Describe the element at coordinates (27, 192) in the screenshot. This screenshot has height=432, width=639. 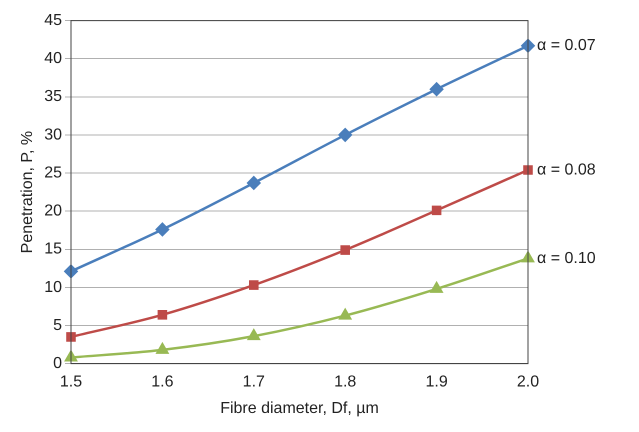
I see `y-axis-title: Penetration, P, %` at that location.